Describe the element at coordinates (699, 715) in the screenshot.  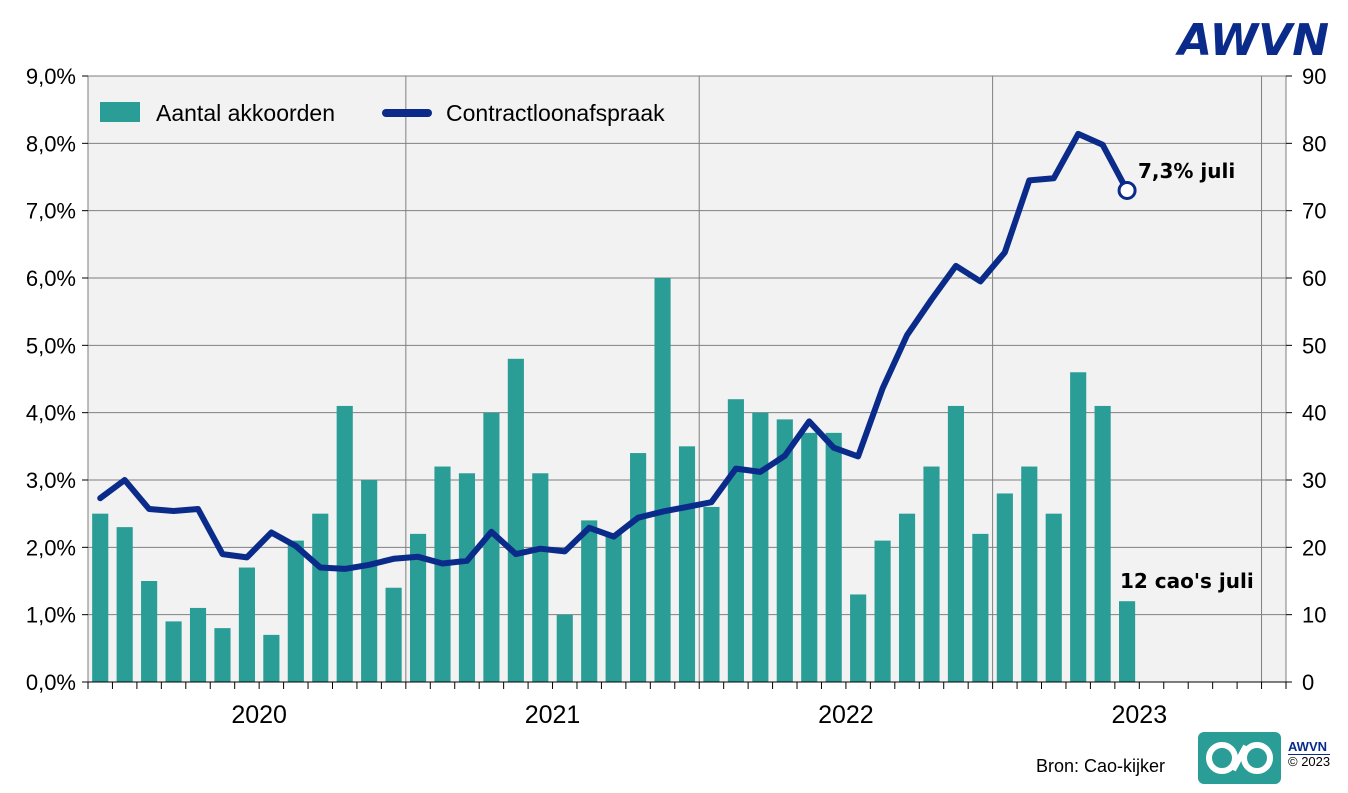
I see `year-labels: 2020 2021 2022 2023` at that location.